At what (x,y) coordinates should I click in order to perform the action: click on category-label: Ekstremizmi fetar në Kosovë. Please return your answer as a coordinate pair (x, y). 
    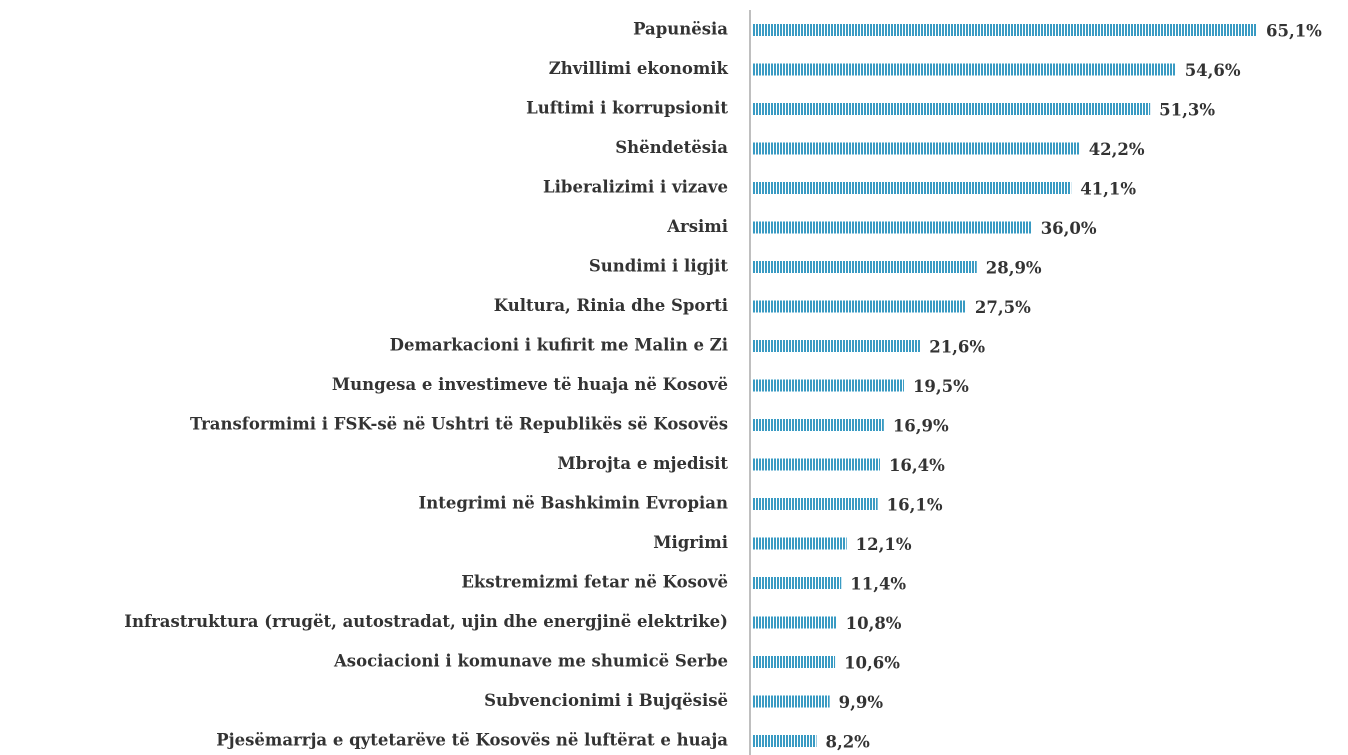
    Looking at the image, I should click on (594, 582).